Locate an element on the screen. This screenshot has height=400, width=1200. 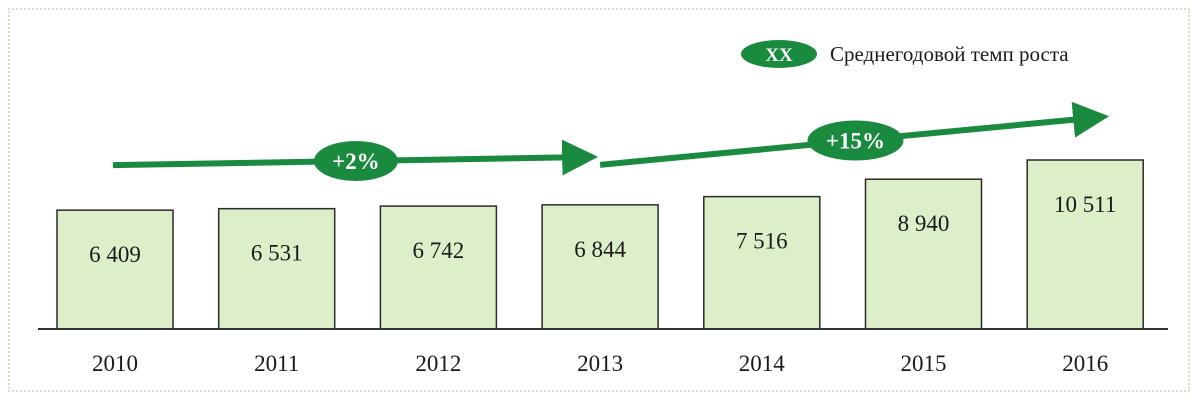
bar-value-label: 6 409 is located at coordinates (115, 254).